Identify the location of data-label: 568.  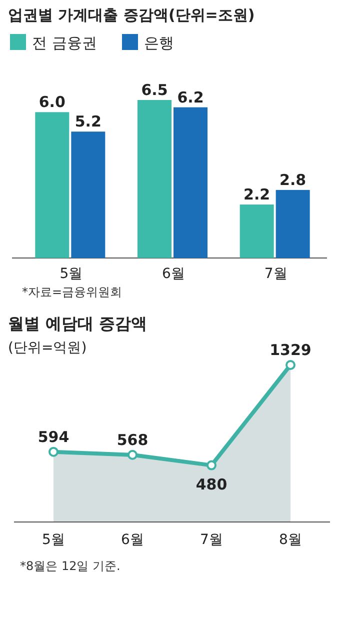
(132, 439).